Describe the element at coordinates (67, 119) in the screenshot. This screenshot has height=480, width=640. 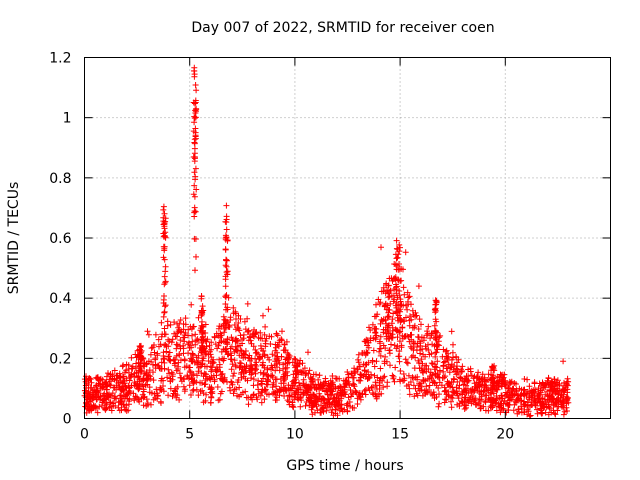
I see `y-tick-label: 1` at that location.